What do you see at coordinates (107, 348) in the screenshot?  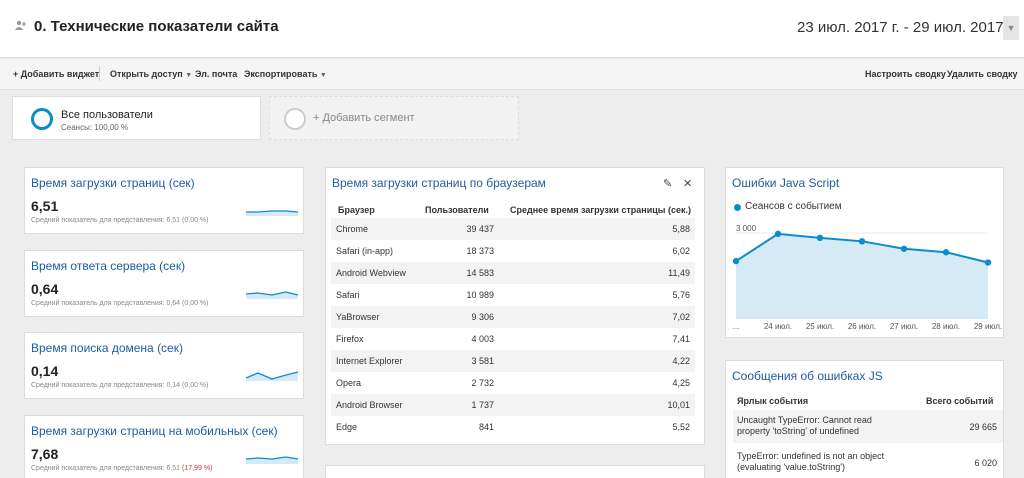 I see `kpi-title: Время поиска домена (сек)` at bounding box center [107, 348].